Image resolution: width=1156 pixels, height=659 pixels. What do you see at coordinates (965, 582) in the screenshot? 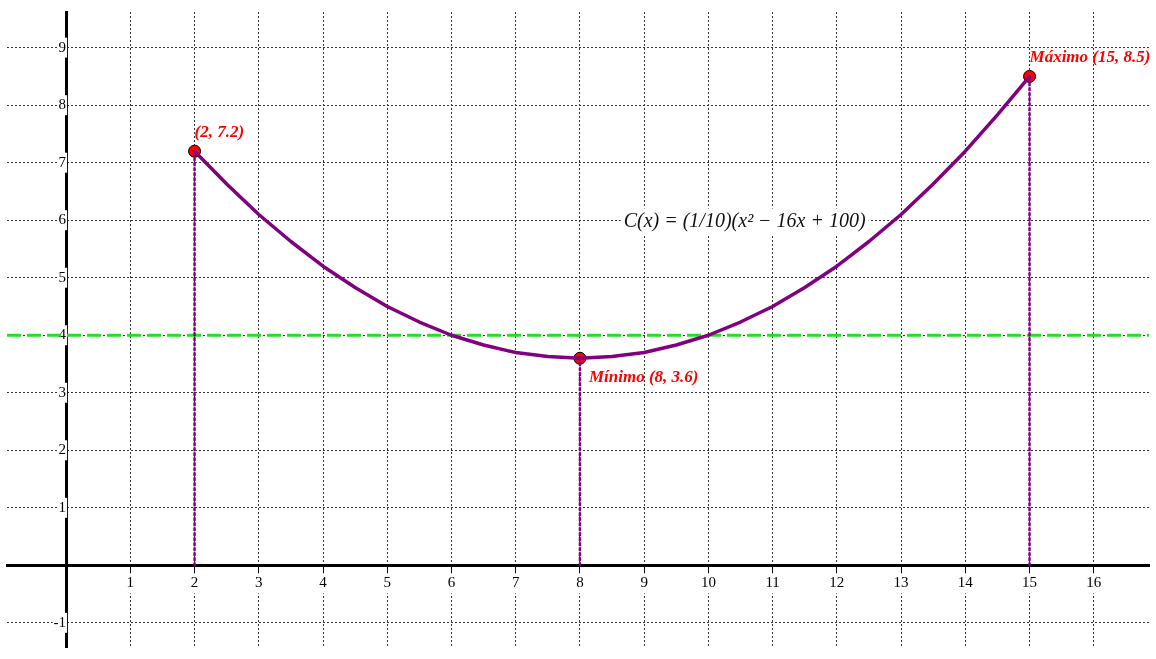
I see `x-tick-label: 14` at bounding box center [965, 582].